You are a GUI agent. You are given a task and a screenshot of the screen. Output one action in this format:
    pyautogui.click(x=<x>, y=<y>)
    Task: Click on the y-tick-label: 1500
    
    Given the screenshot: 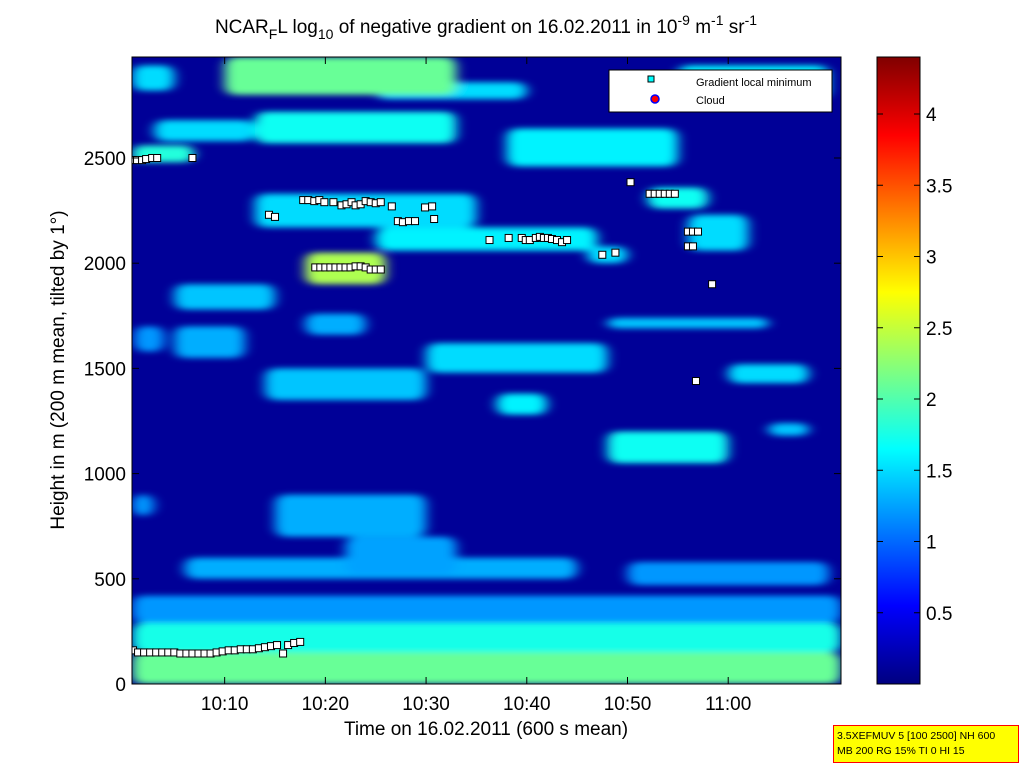 What is the action you would take?
    pyautogui.click(x=105, y=369)
    